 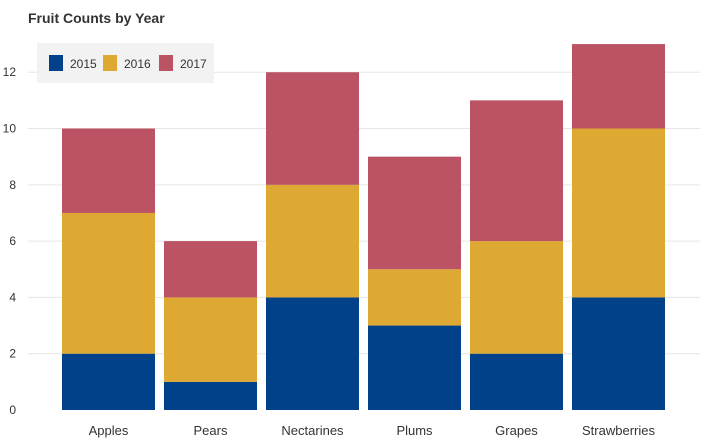 I want to click on legend-label-2015: 2015, so click(x=83, y=64).